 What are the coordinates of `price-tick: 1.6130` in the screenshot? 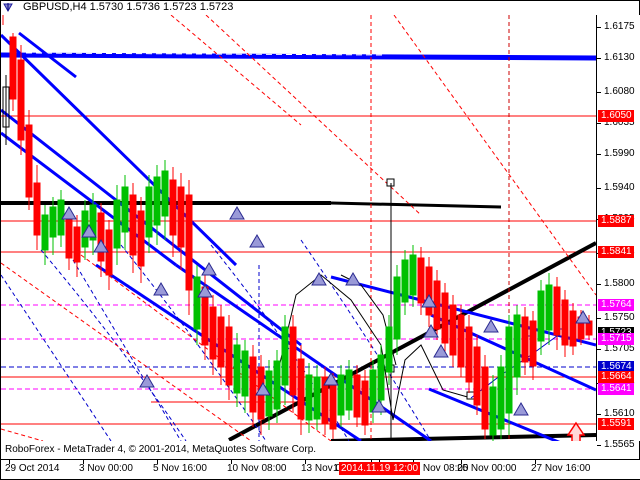 It's located at (618, 58).